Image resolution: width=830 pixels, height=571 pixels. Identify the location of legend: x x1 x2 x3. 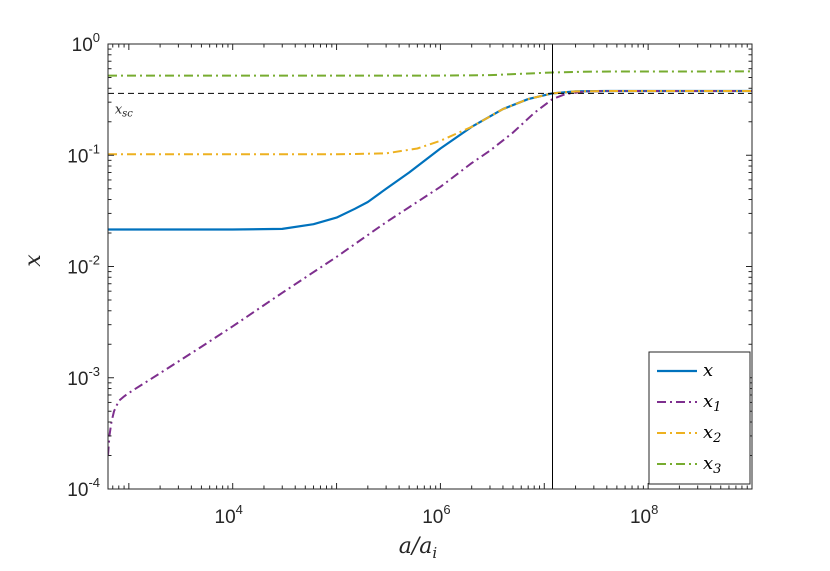
(699, 418).